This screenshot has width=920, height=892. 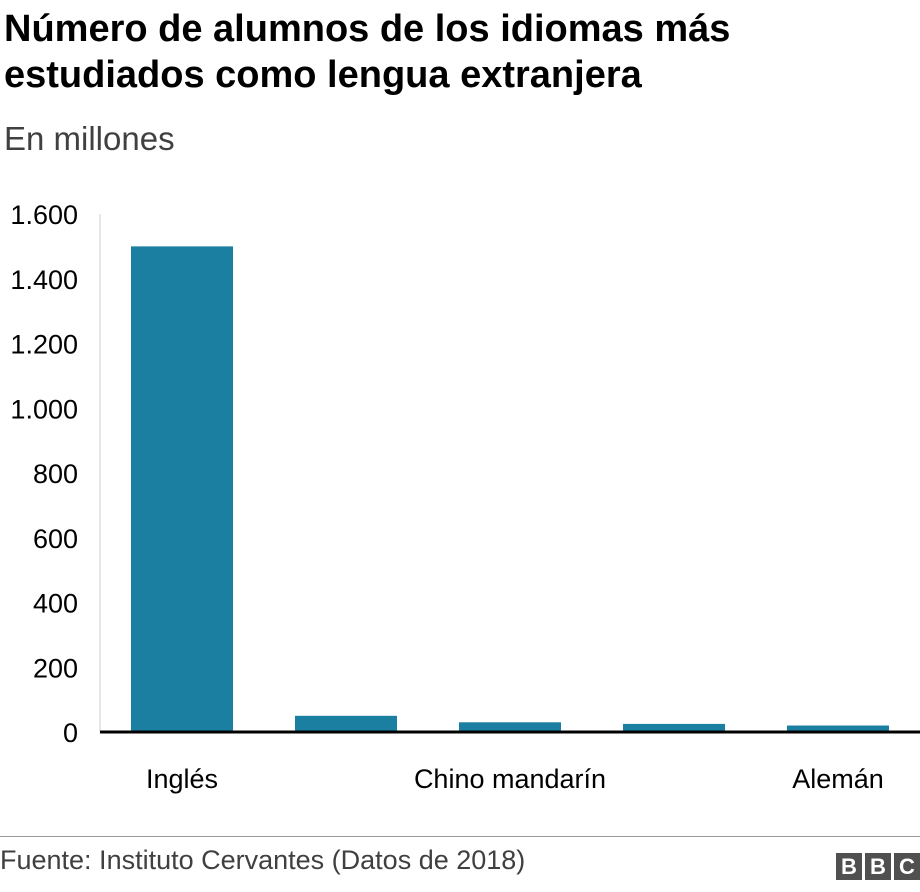 I want to click on y-tick-label: 400, so click(x=55, y=604).